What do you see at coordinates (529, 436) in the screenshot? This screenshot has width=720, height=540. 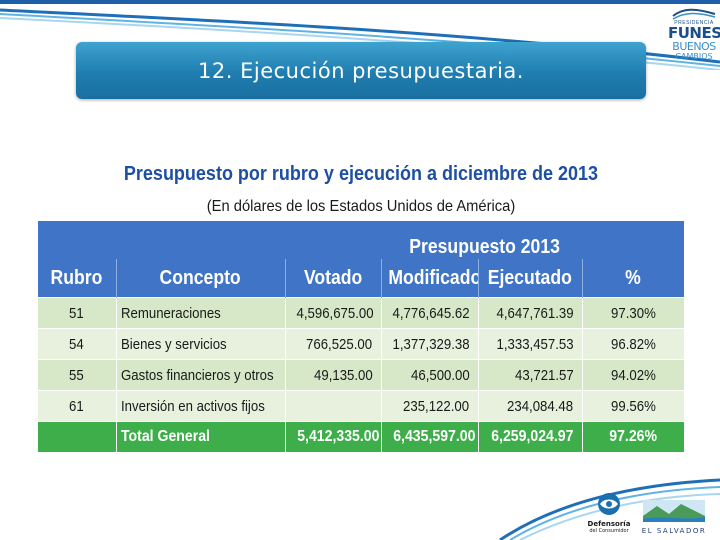 I see `cell-total-ejecutado: 6,259,024.97` at bounding box center [529, 436].